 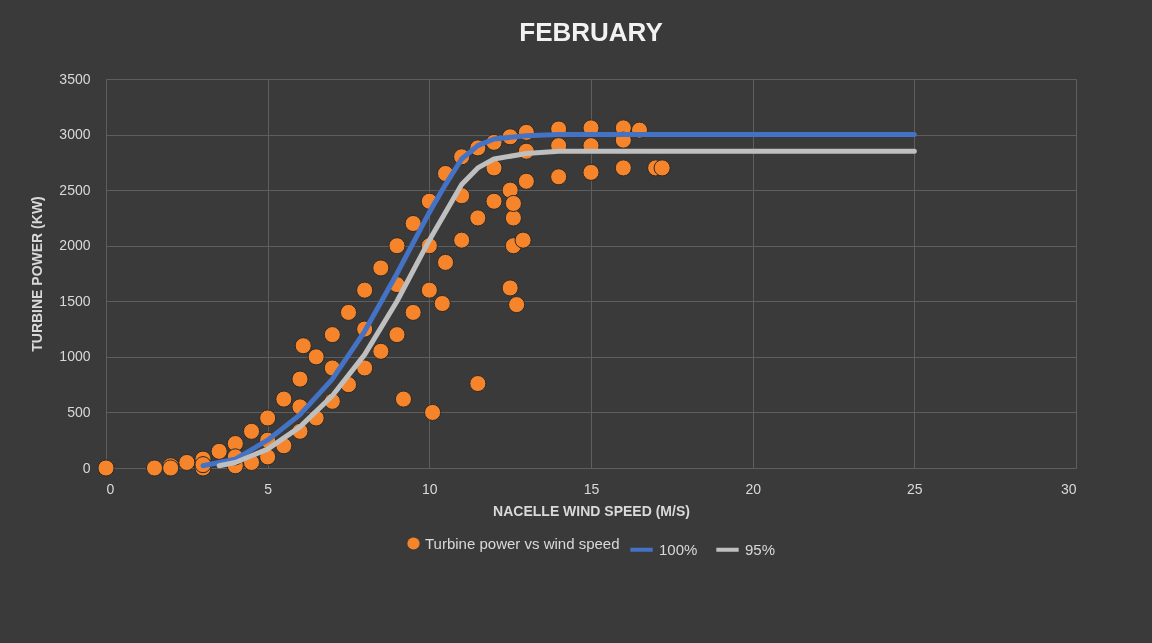 I want to click on legend-label: 100%, so click(x=678, y=549).